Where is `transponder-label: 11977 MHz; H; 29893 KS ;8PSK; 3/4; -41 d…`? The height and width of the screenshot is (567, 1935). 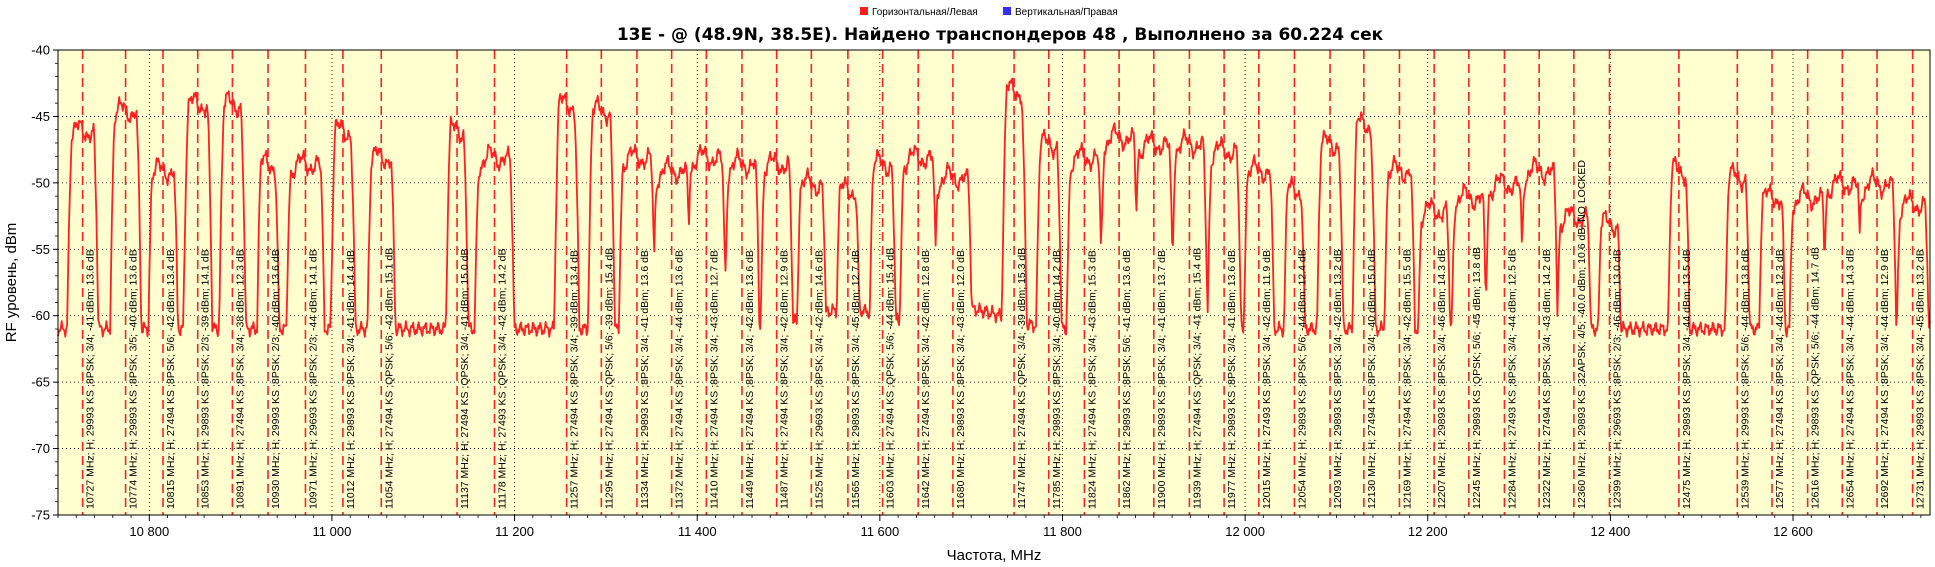
transponder-label: 11977 MHz; H; 29893 KS ;8PSK; 3/4; -41 d… is located at coordinates (1232, 379).